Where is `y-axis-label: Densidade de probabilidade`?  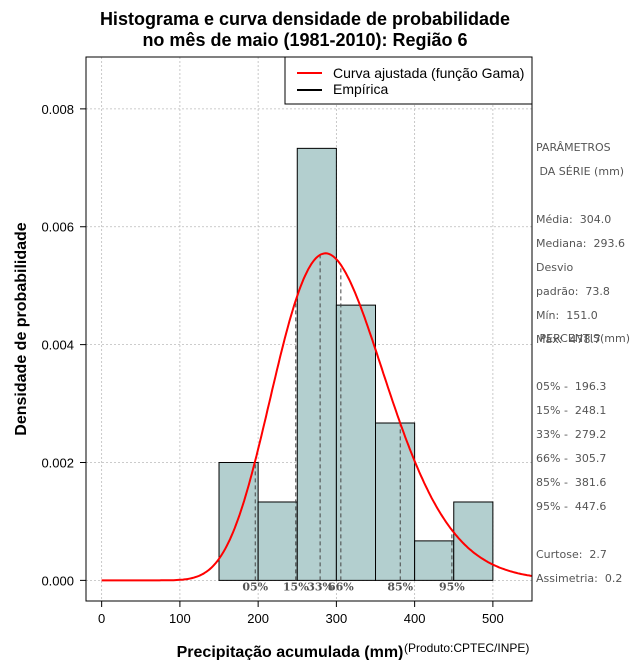 y-axis-label: Densidade de probabilidade is located at coordinates (21, 328).